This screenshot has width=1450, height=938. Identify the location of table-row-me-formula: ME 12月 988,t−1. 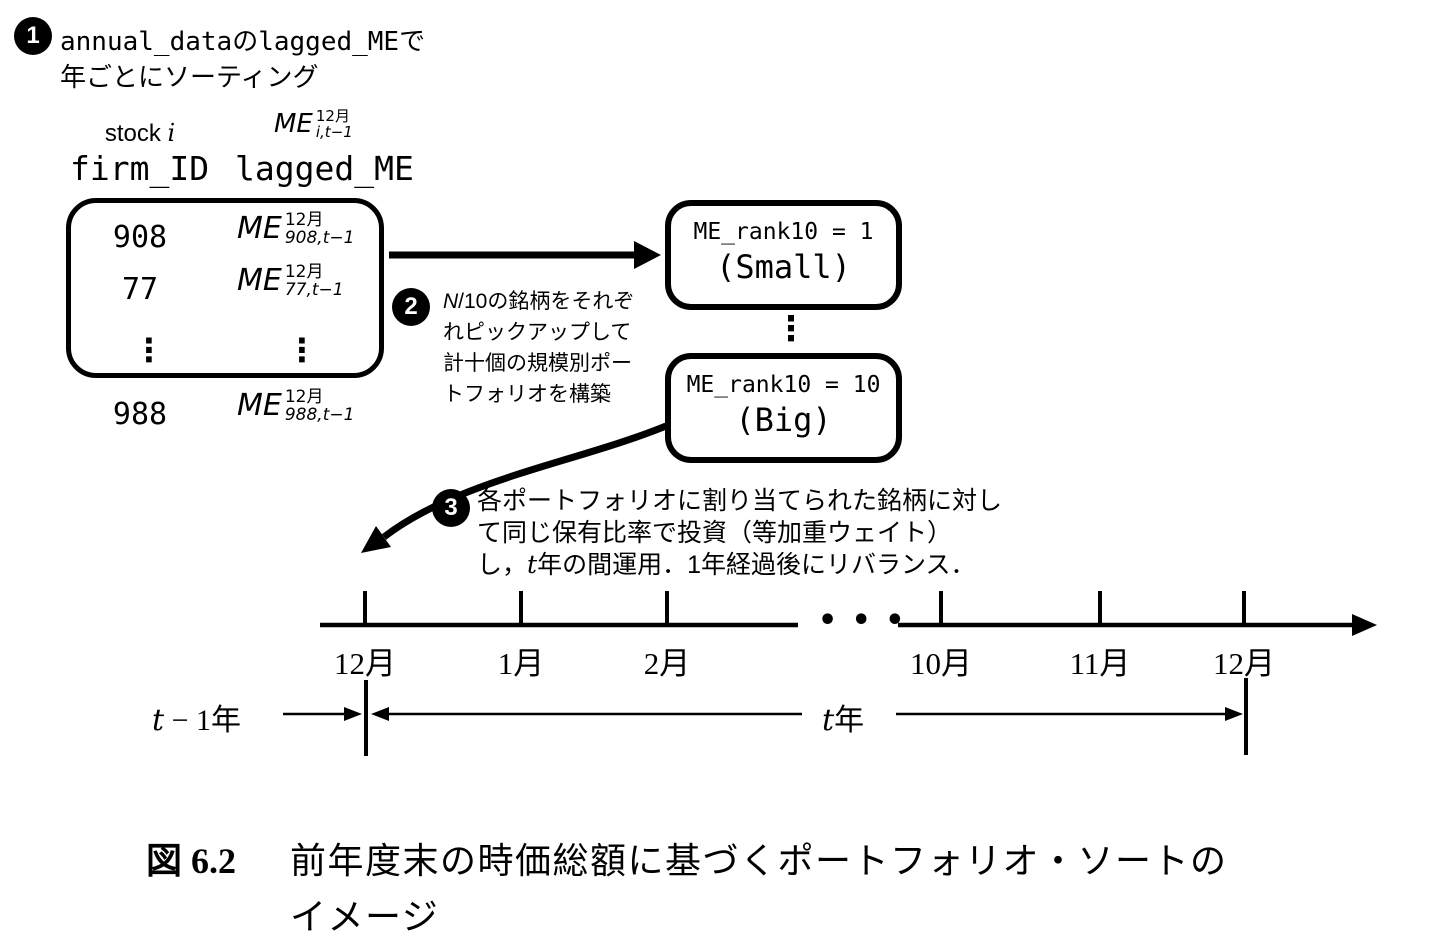
(296, 406).